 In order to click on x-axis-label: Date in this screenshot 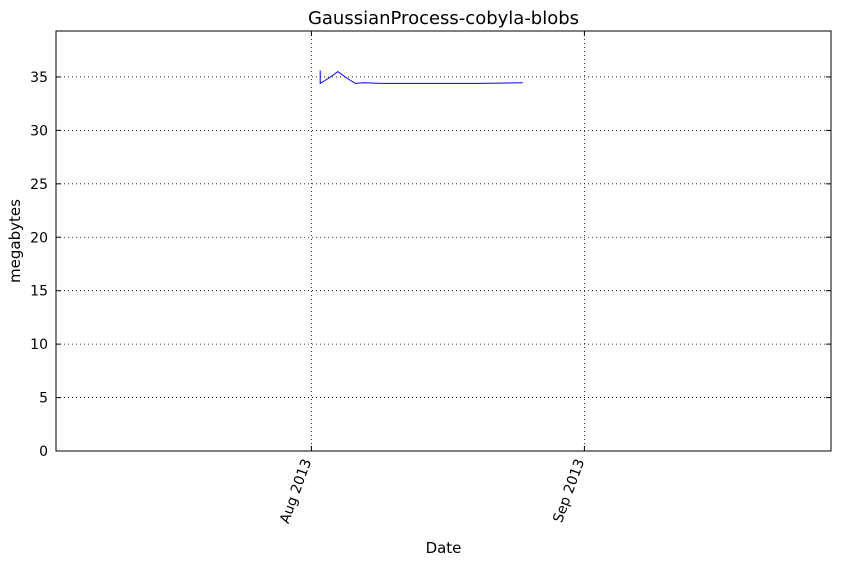, I will do `click(444, 548)`.